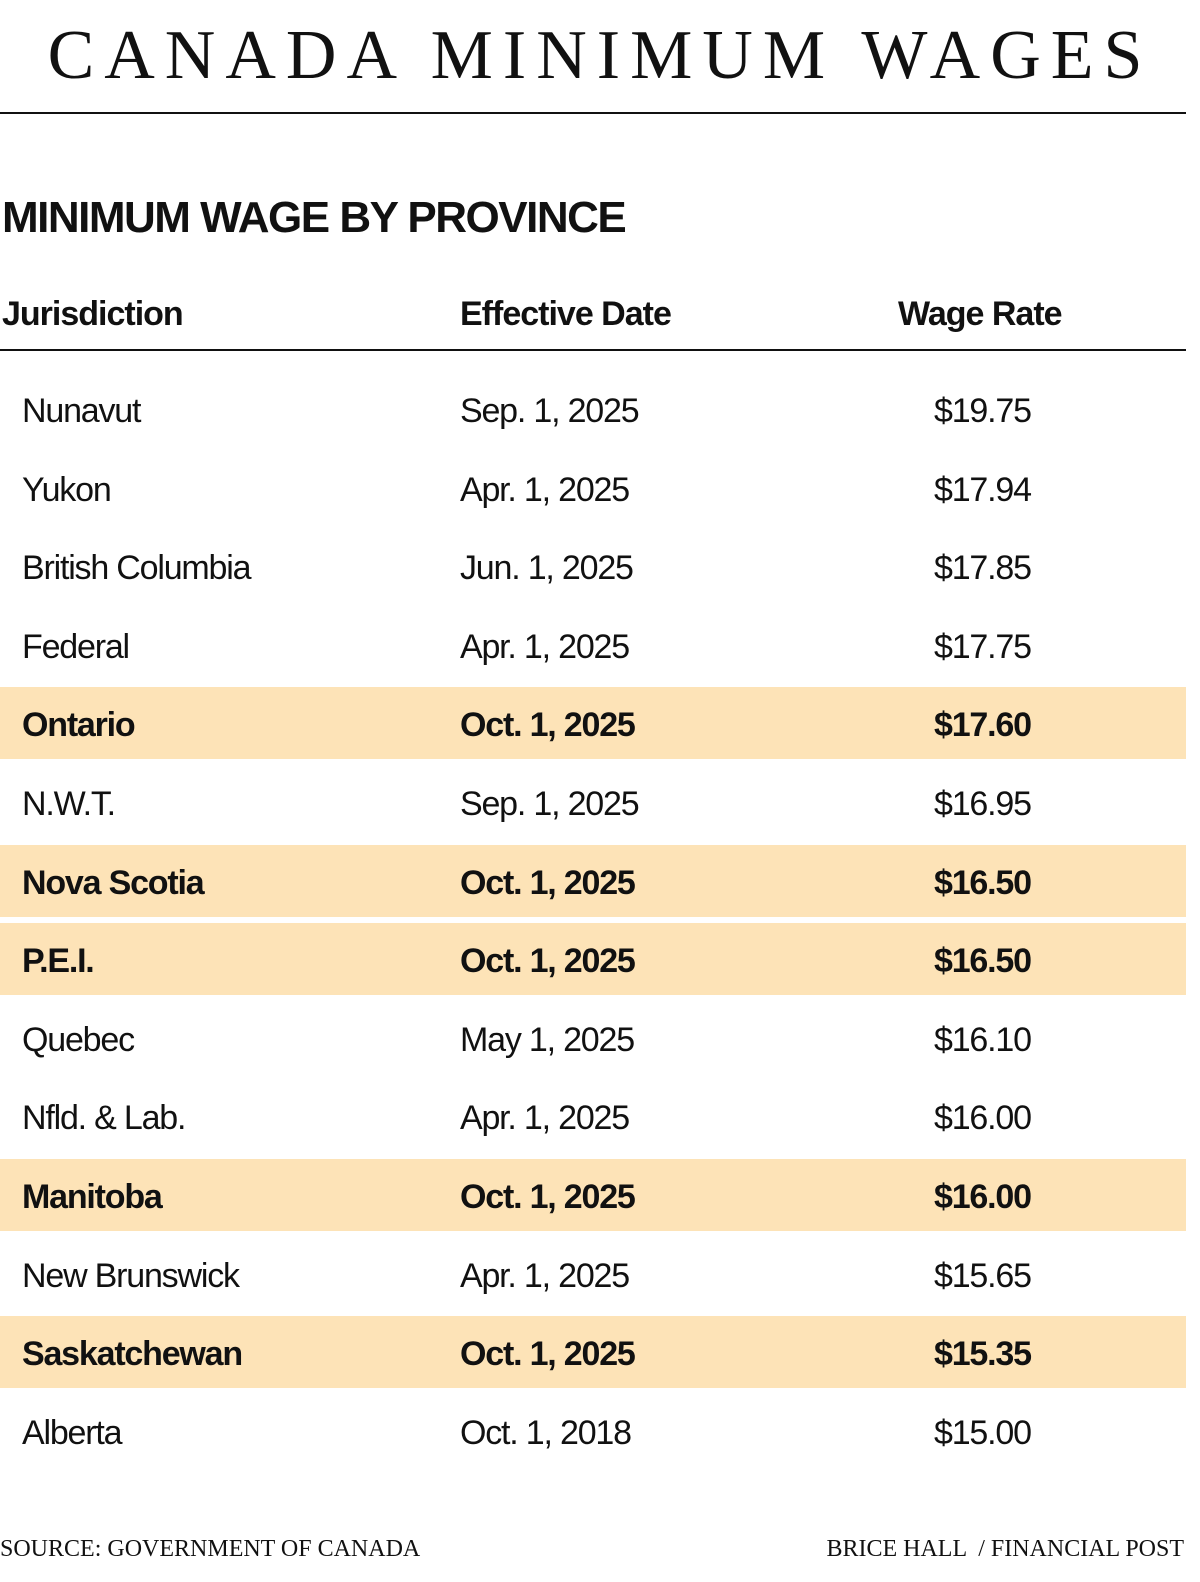 The image size is (1200, 1582). Describe the element at coordinates (67, 489) in the screenshot. I see `cell-jurisdiction: Yukon` at that location.